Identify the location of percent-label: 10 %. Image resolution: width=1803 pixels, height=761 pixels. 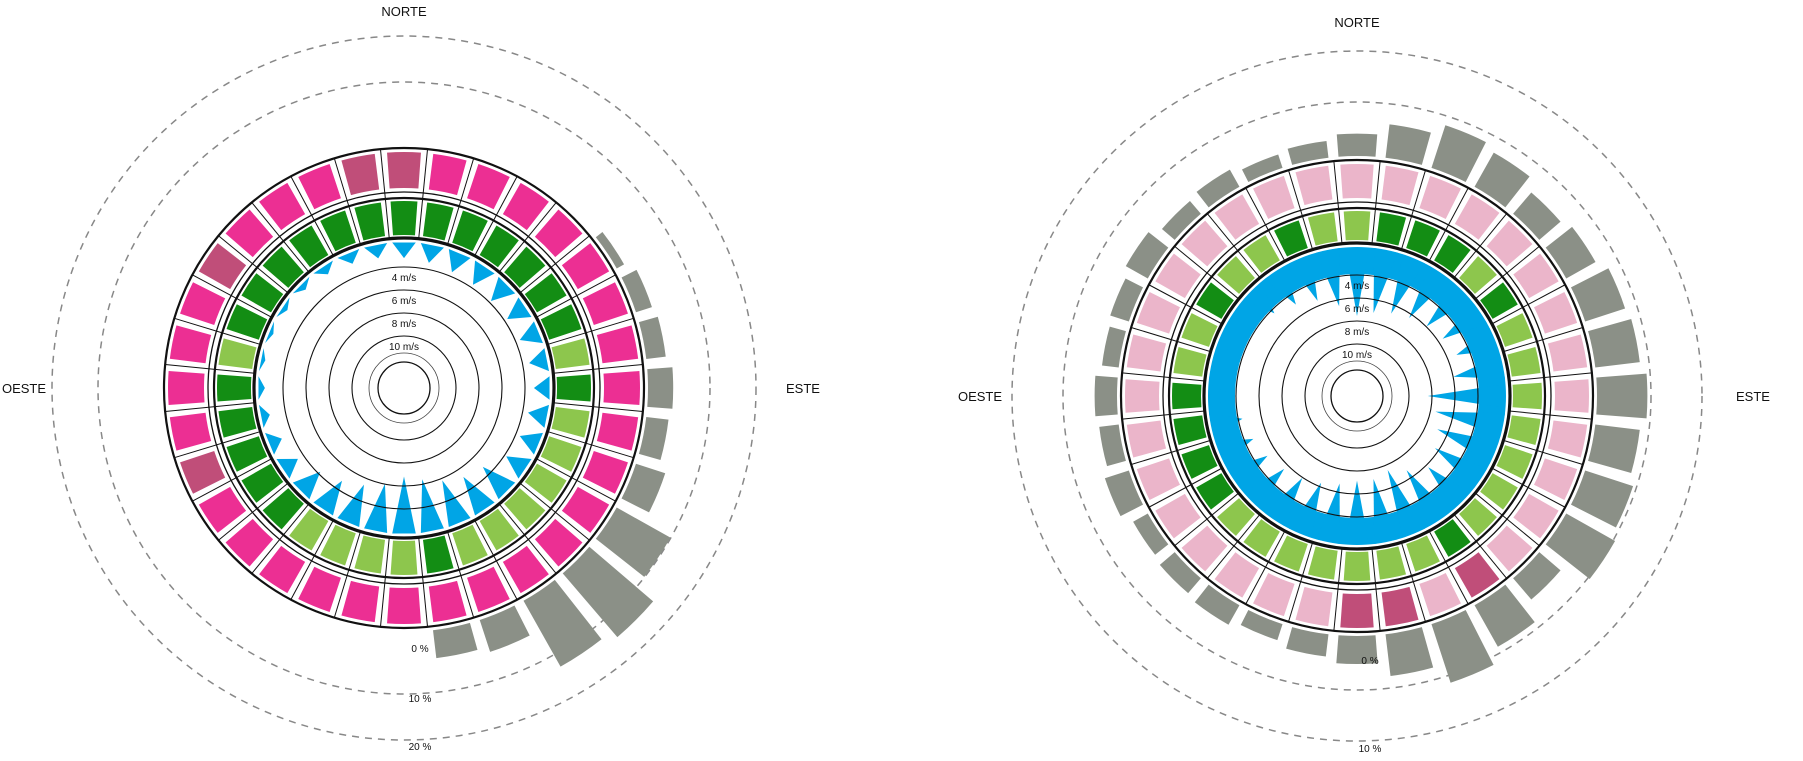
(1370, 749).